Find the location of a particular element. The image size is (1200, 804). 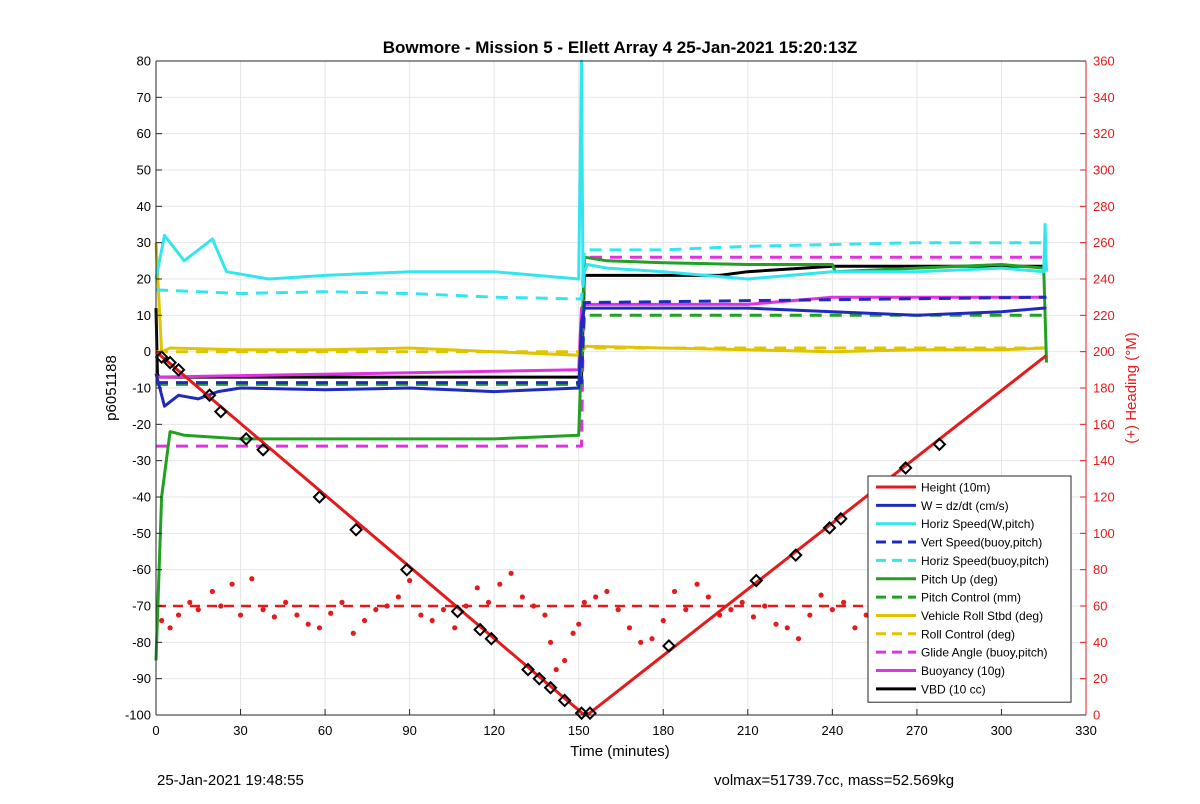

x-tick-label: 210 is located at coordinates (748, 730).